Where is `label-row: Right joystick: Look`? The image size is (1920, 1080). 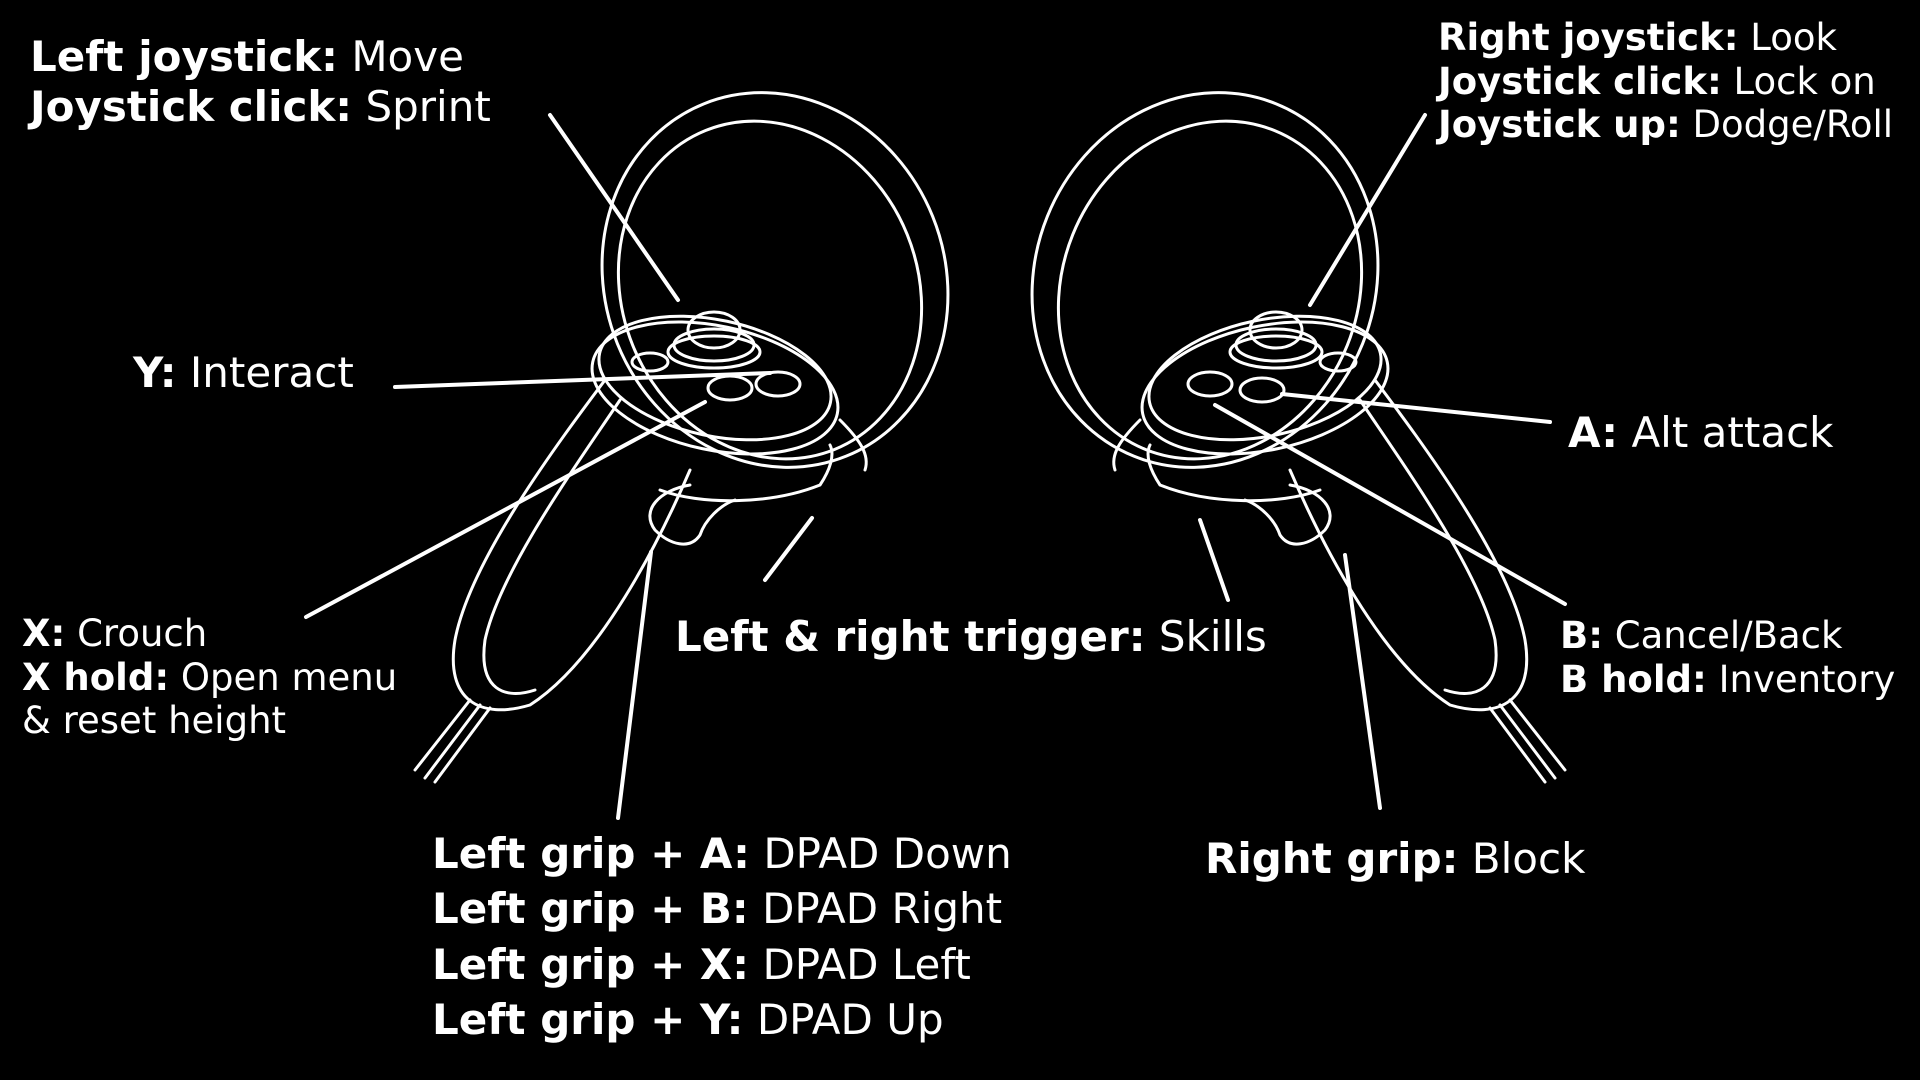
label-row: Right joystick: Look is located at coordinates (1637, 37).